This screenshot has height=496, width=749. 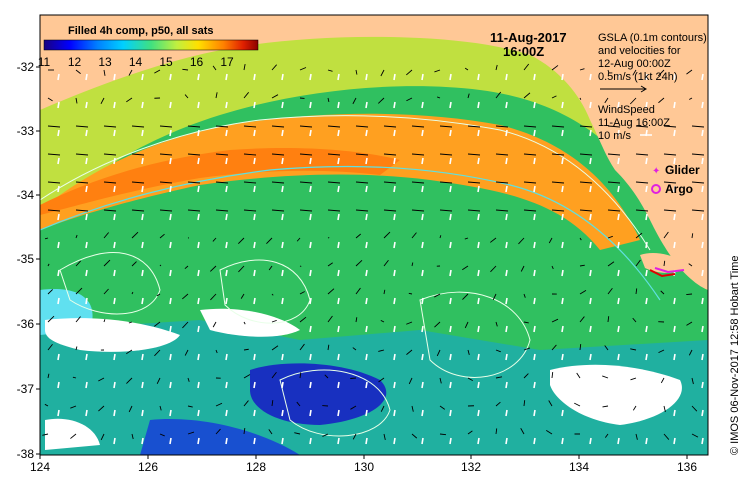 I want to click on cold-patch-south, so click(x=220, y=437).